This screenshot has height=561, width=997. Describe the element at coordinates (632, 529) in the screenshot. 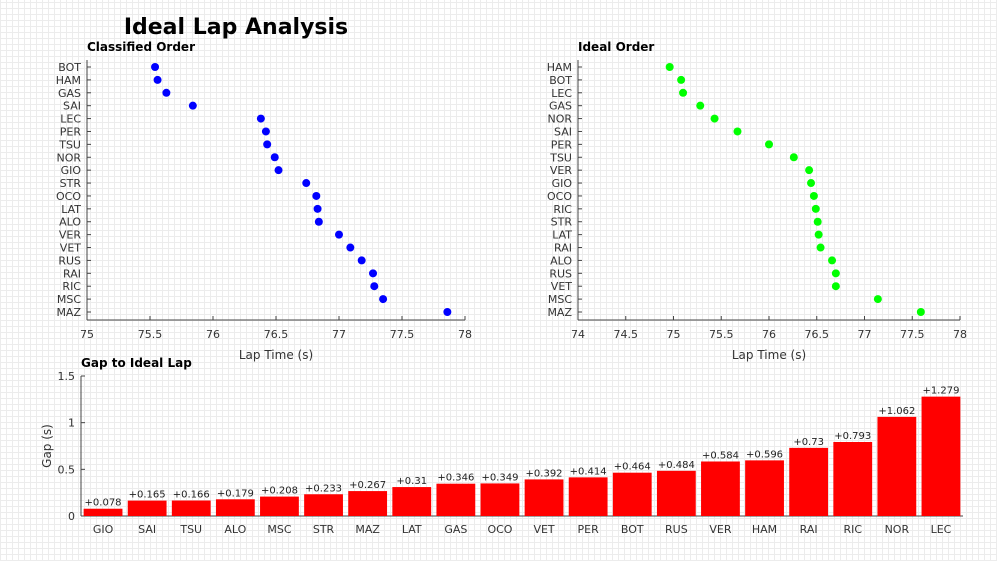

I see `x-tick-label: BOT` at that location.